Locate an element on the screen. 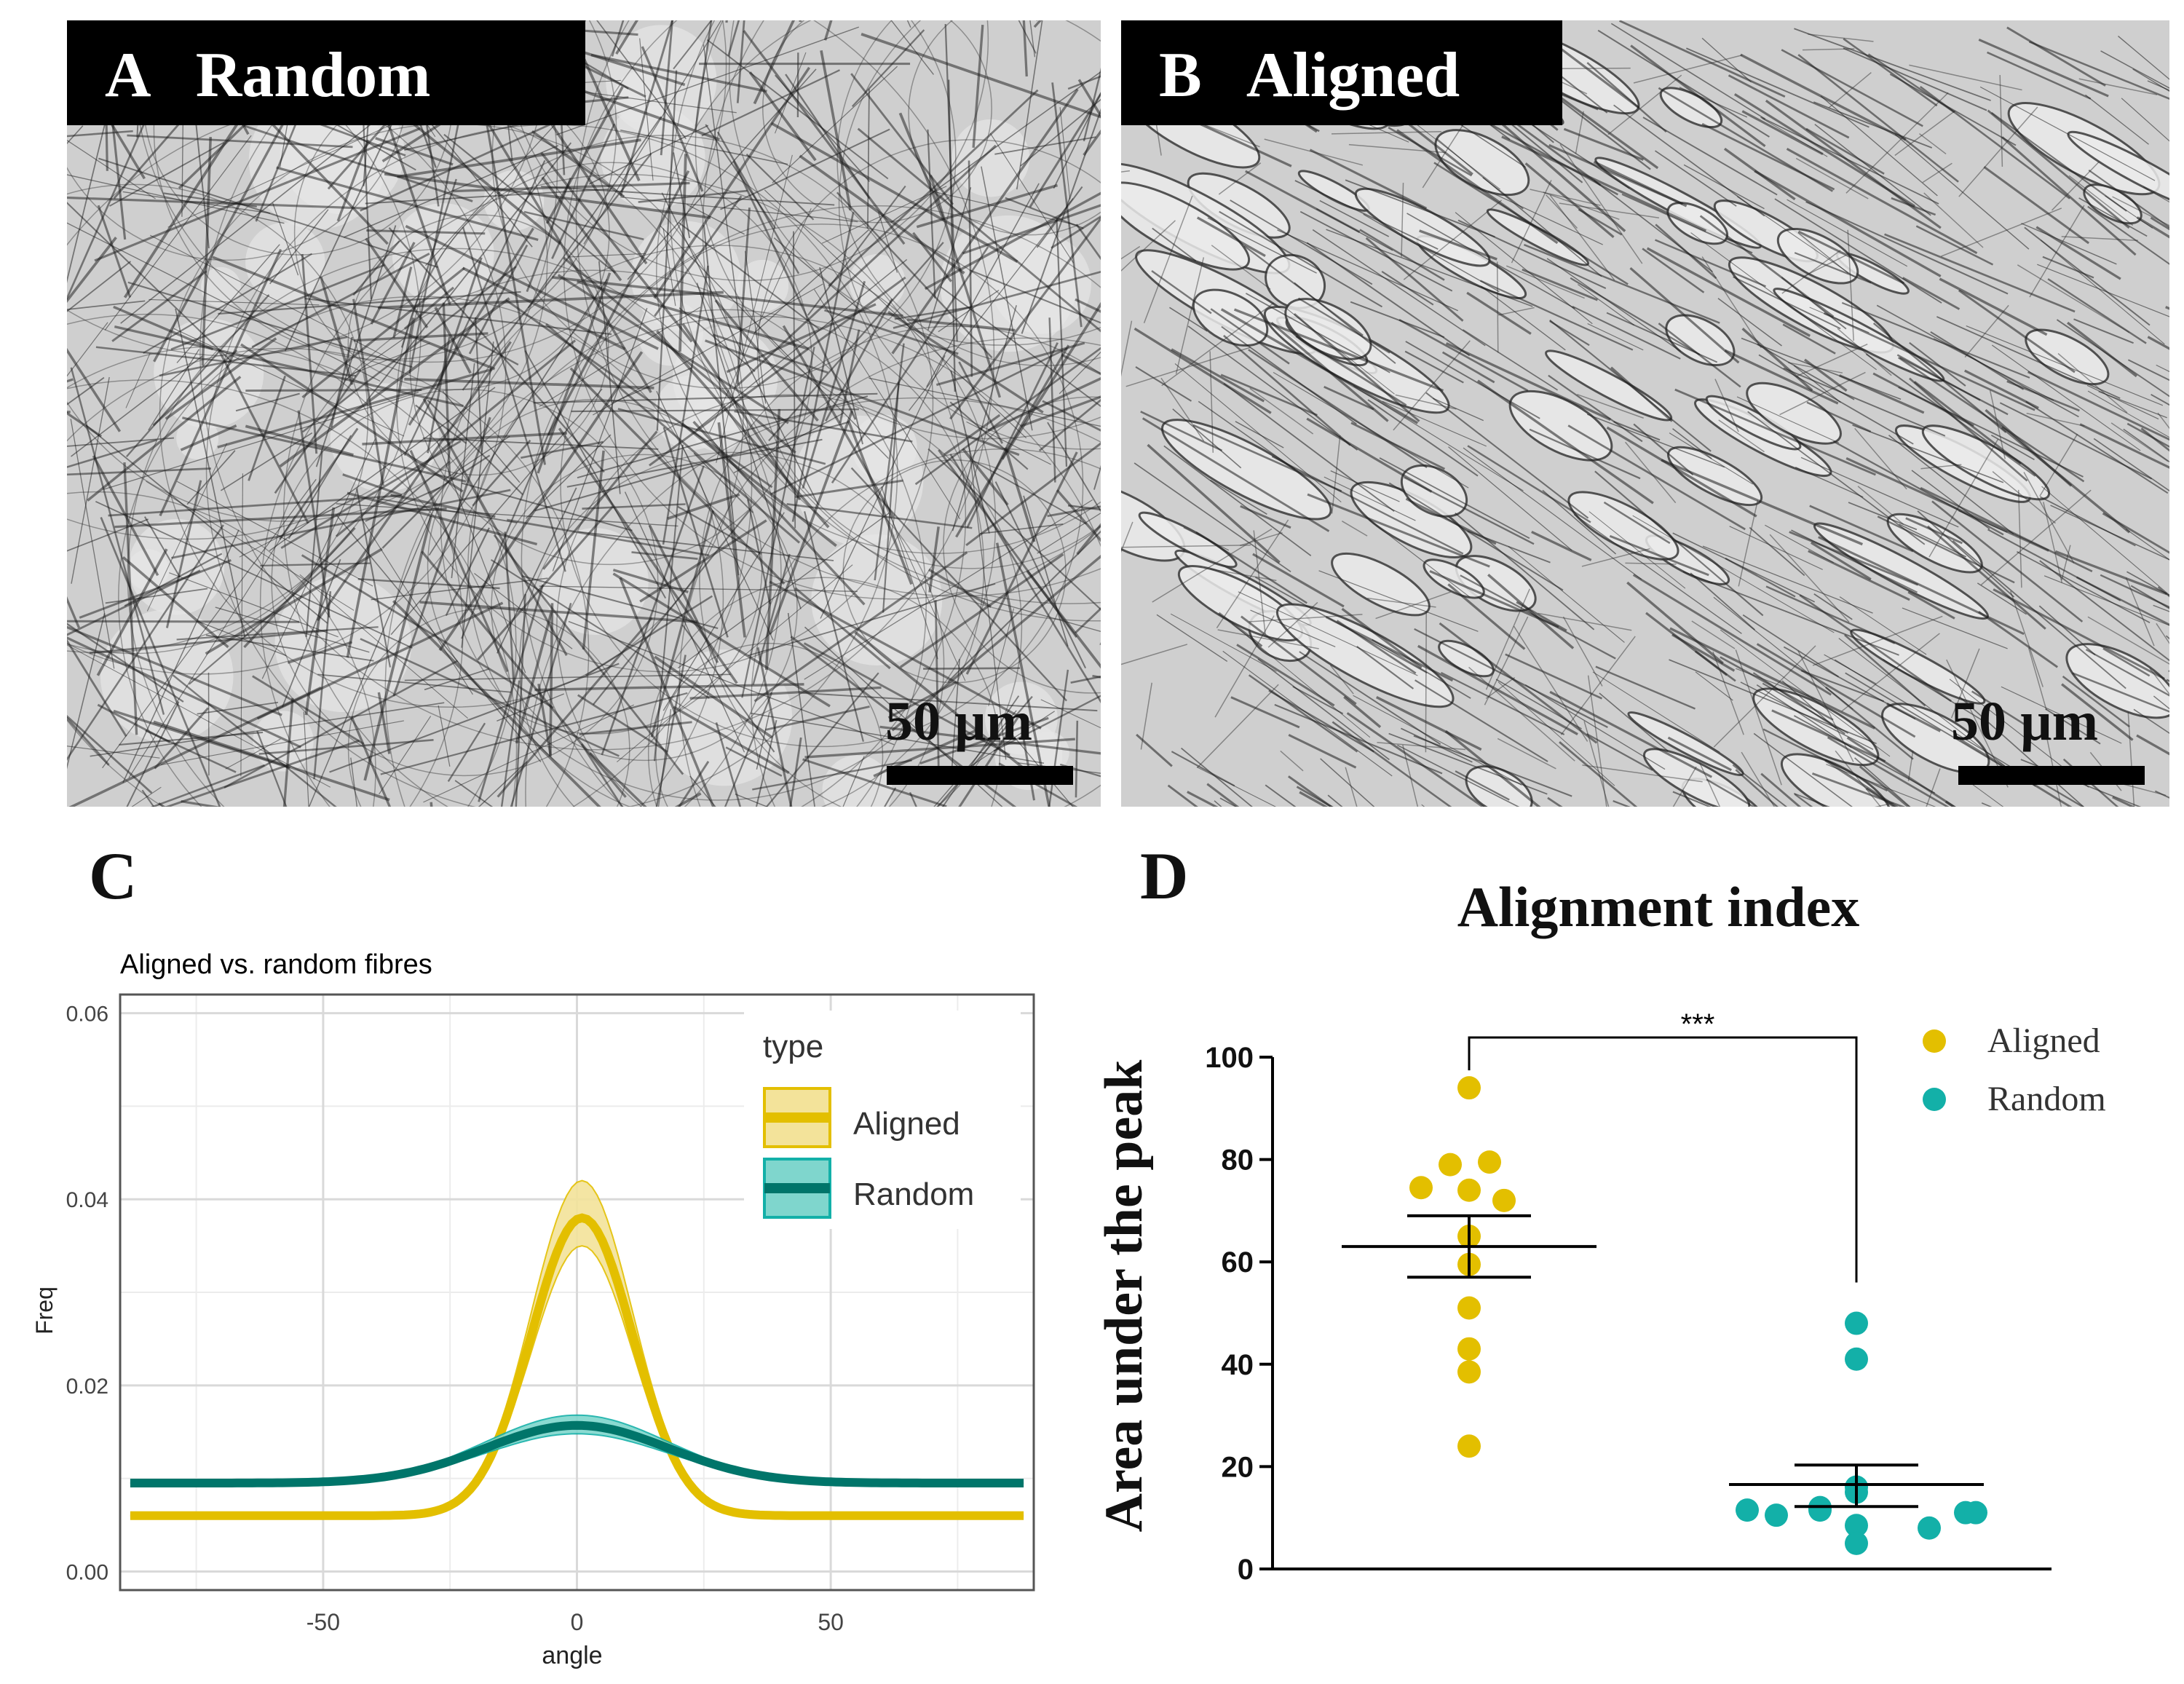 This screenshot has width=2184, height=1684. chart-d-legend-aligned-marker is located at coordinates (1934, 1041).